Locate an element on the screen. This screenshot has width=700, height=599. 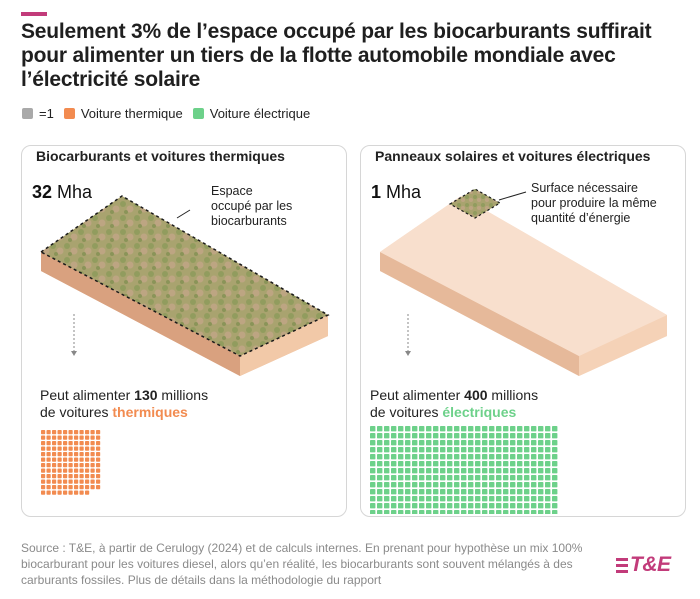
legend: =1 Voiture thermique Voiture électrique is located at coordinates (171, 113).